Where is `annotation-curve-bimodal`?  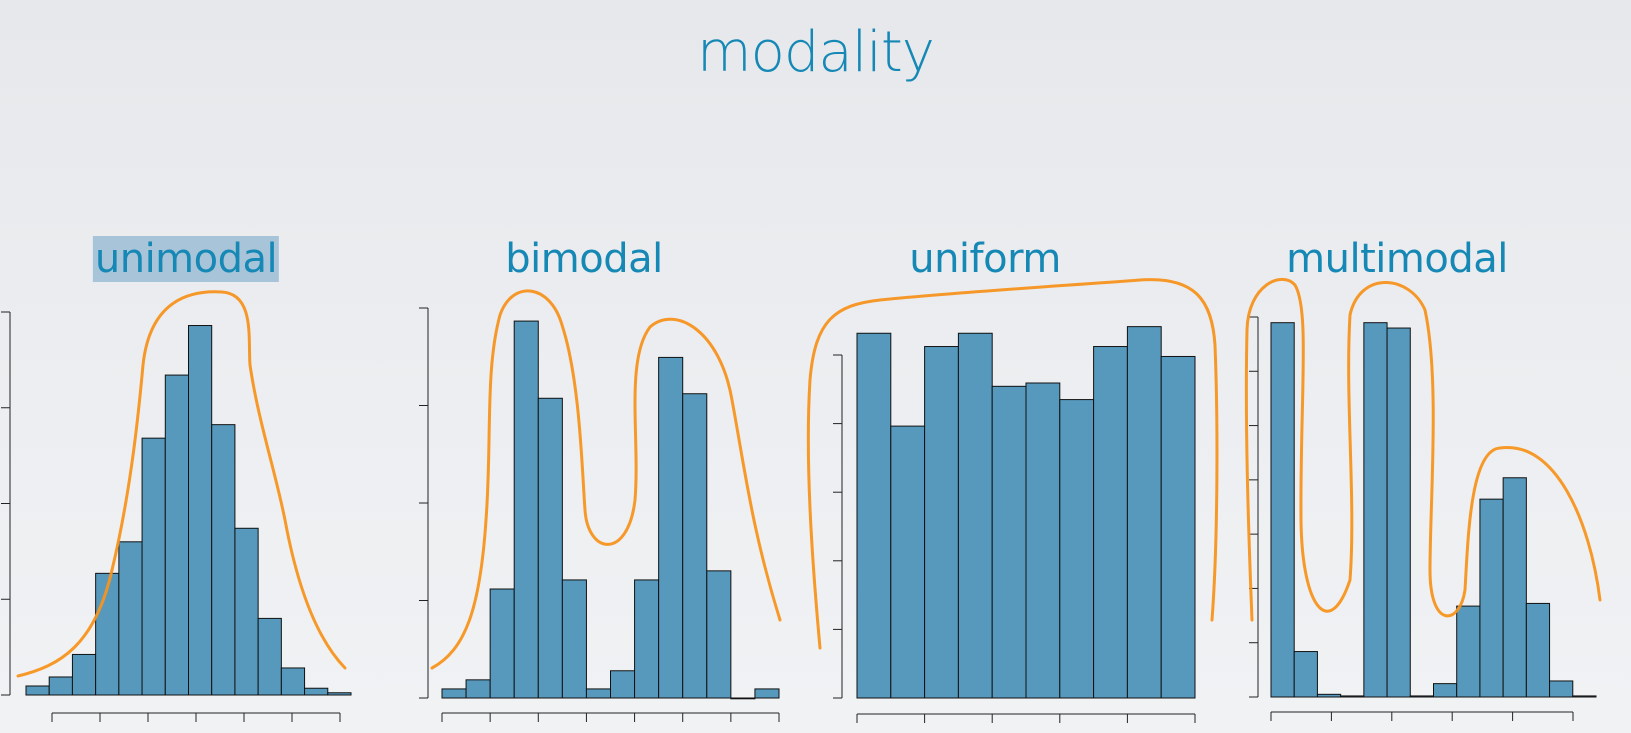 annotation-curve-bimodal is located at coordinates (606, 479).